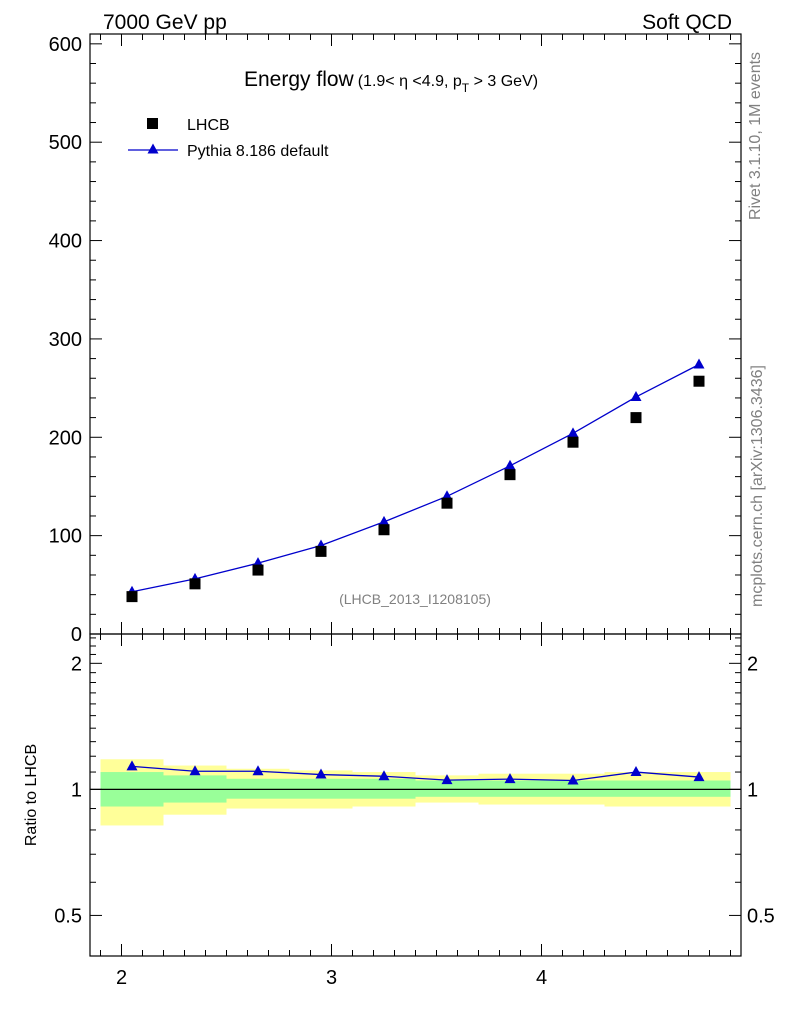  I want to click on ratio-y-tick-label: 0.5, so click(68, 916).